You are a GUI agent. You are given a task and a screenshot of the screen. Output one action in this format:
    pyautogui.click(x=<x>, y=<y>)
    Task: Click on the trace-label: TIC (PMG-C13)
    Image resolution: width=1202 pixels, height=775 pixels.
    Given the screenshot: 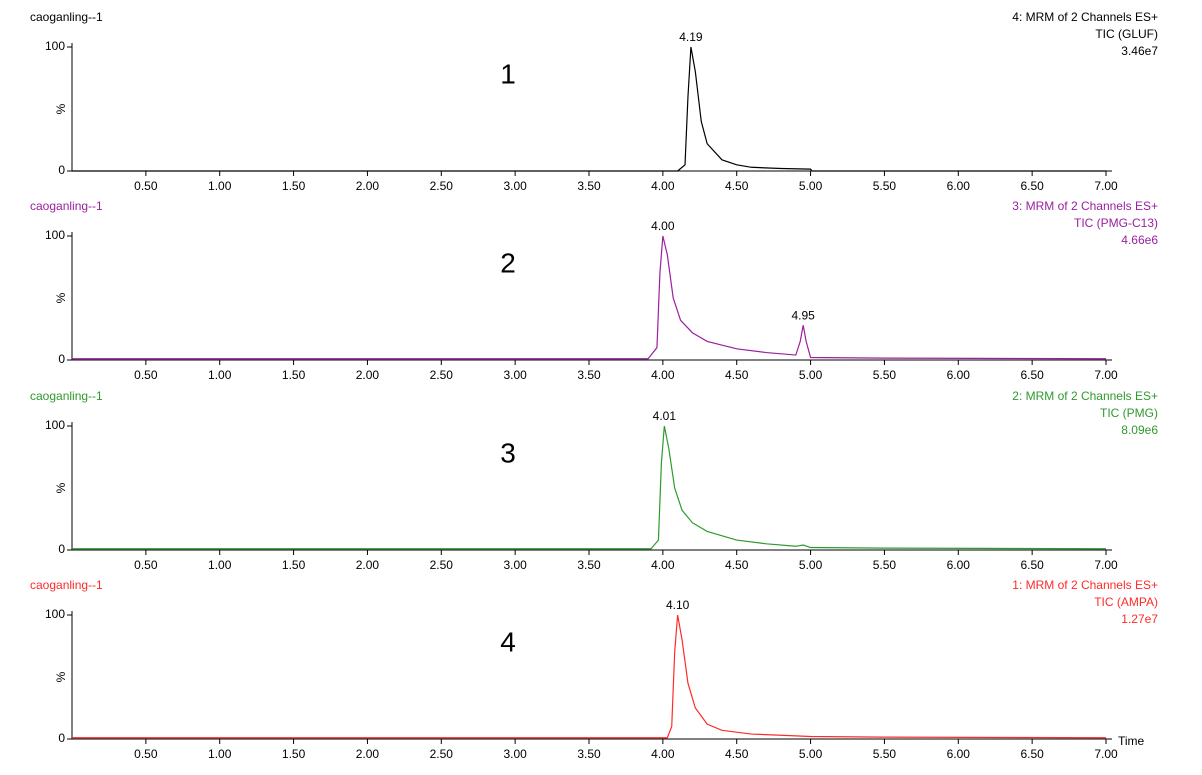 What is the action you would take?
    pyautogui.click(x=1116, y=223)
    